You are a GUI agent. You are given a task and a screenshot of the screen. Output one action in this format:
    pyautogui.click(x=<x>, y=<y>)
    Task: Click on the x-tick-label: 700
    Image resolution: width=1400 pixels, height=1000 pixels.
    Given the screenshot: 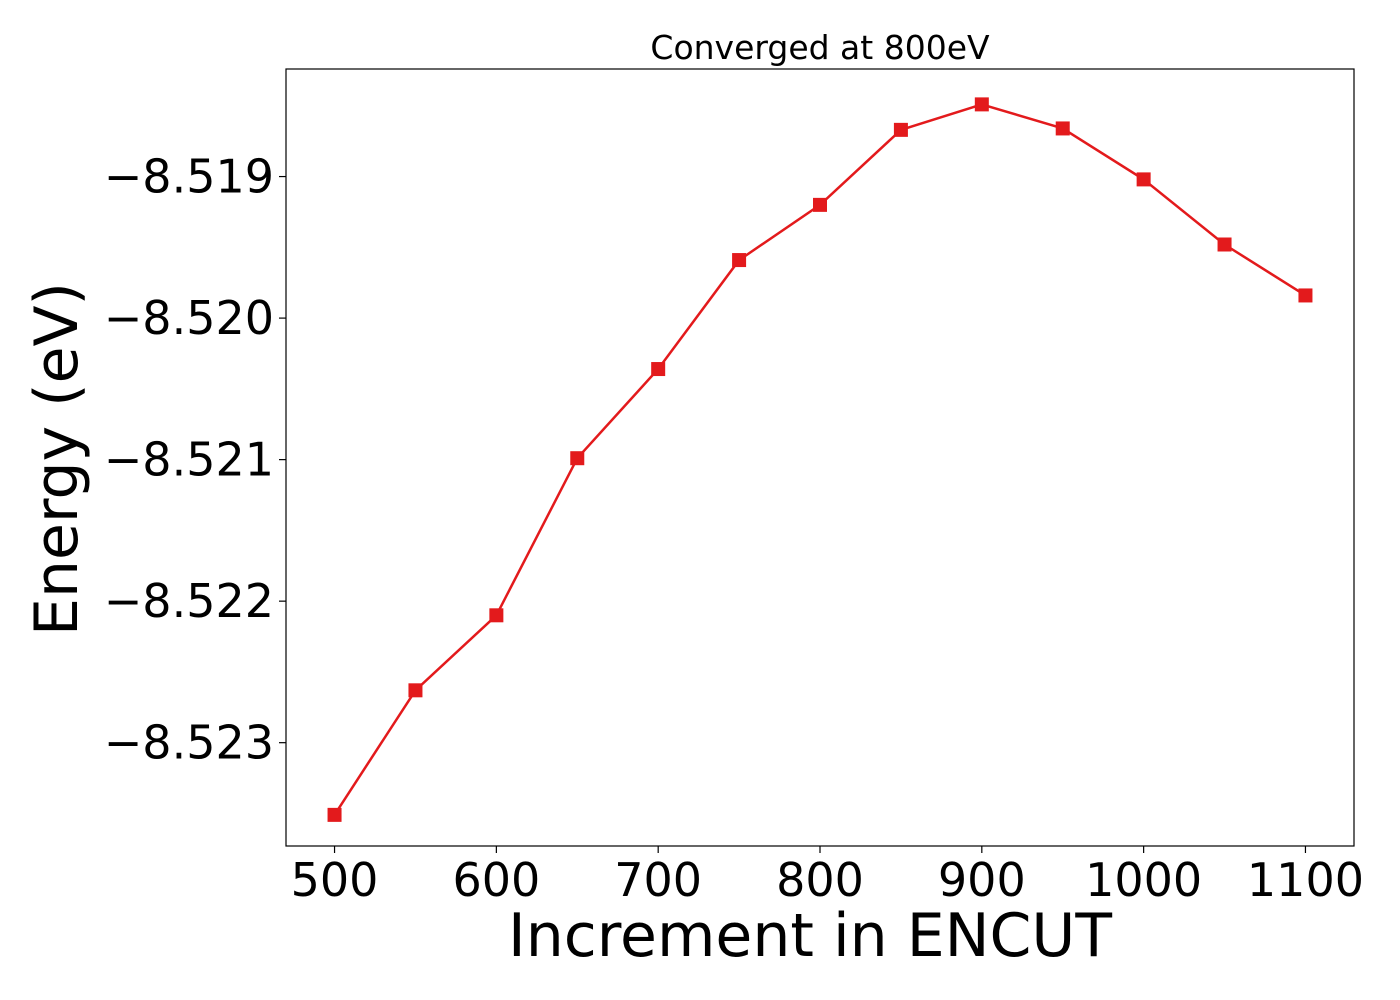 What is the action you would take?
    pyautogui.click(x=658, y=880)
    